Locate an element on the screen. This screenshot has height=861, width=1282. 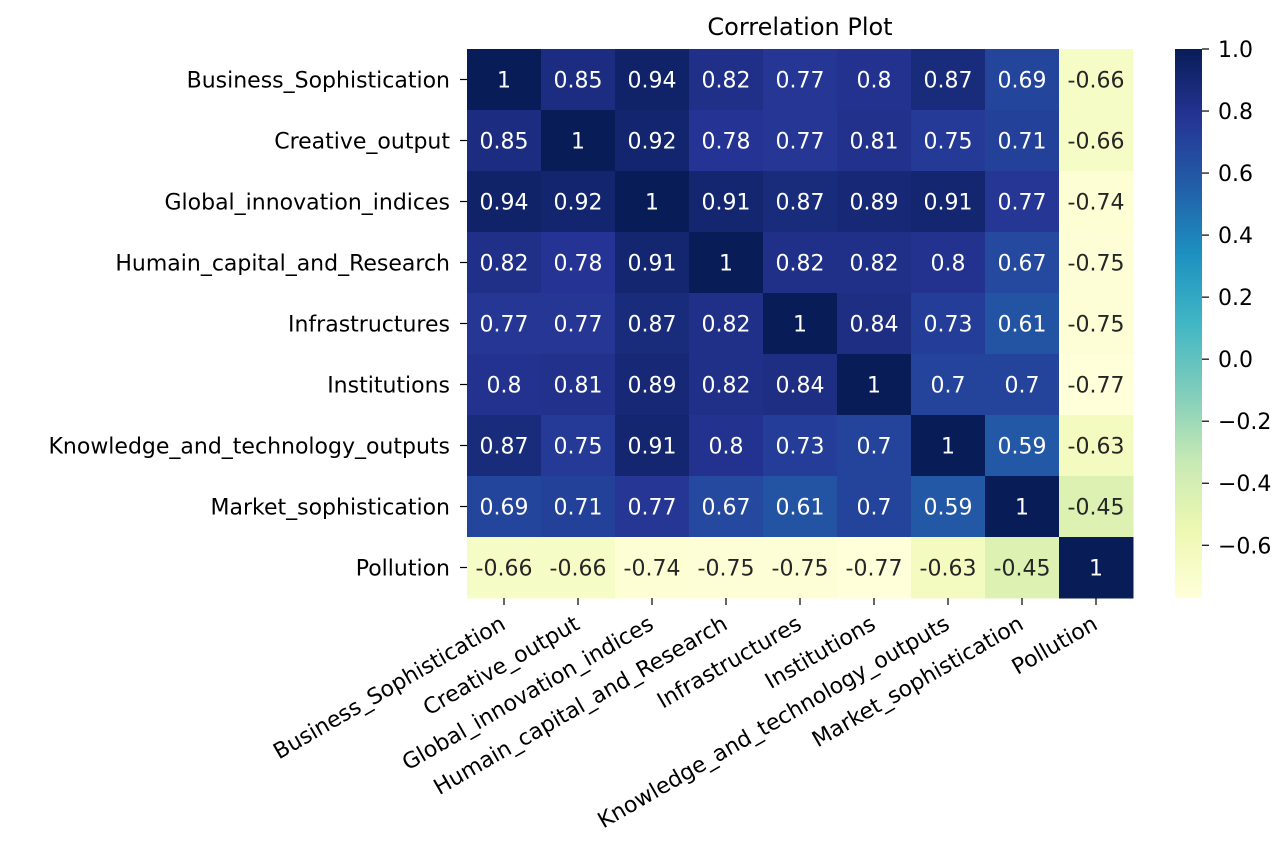
colorbar-tick-label: 0.0 is located at coordinates (1235, 360).